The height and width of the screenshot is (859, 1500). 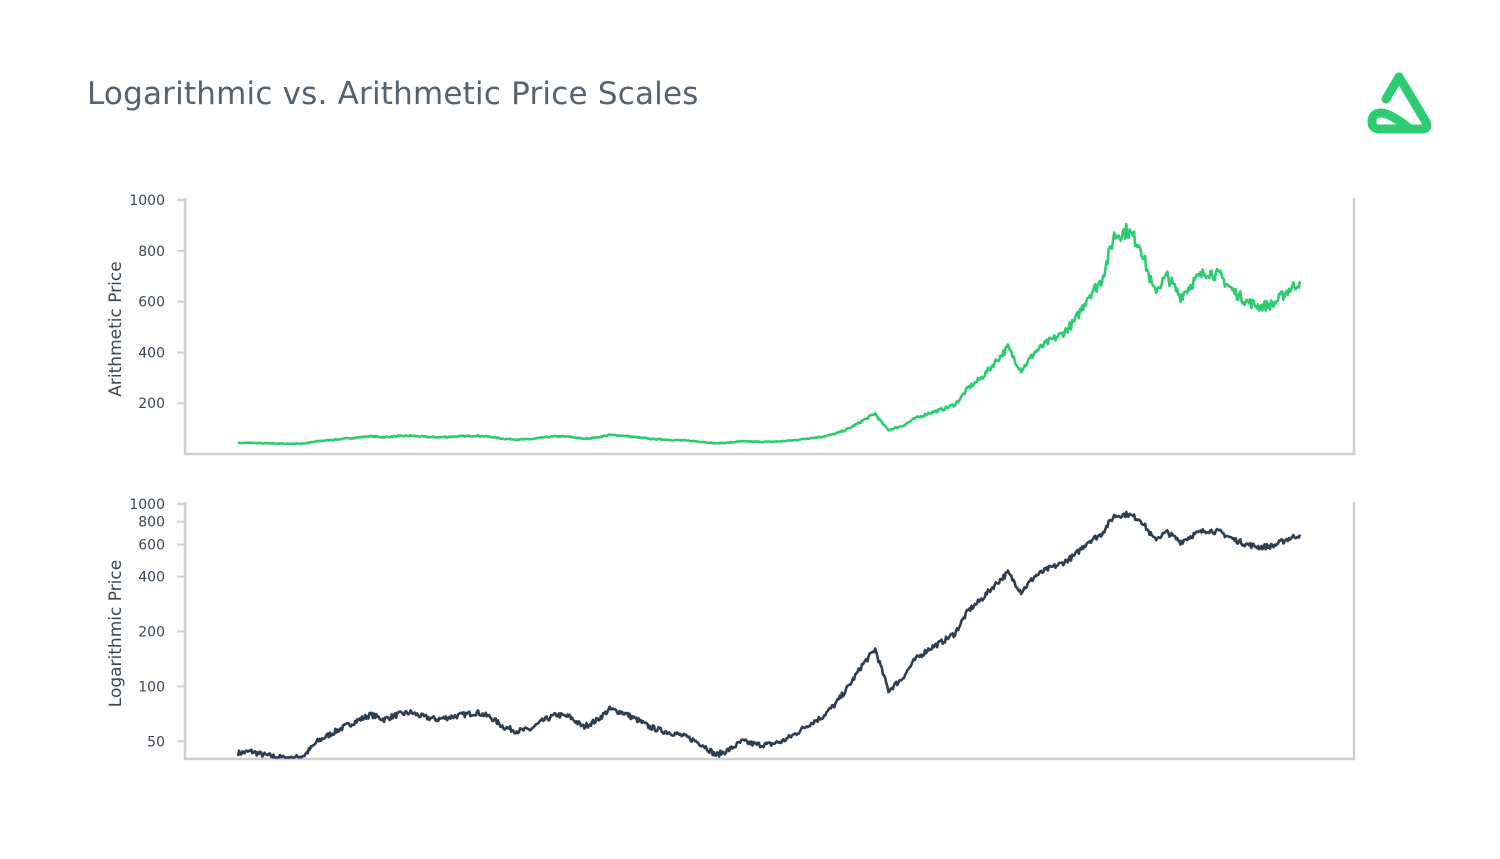 What do you see at coordinates (156, 742) in the screenshot?
I see `y-tick-label: 50` at bounding box center [156, 742].